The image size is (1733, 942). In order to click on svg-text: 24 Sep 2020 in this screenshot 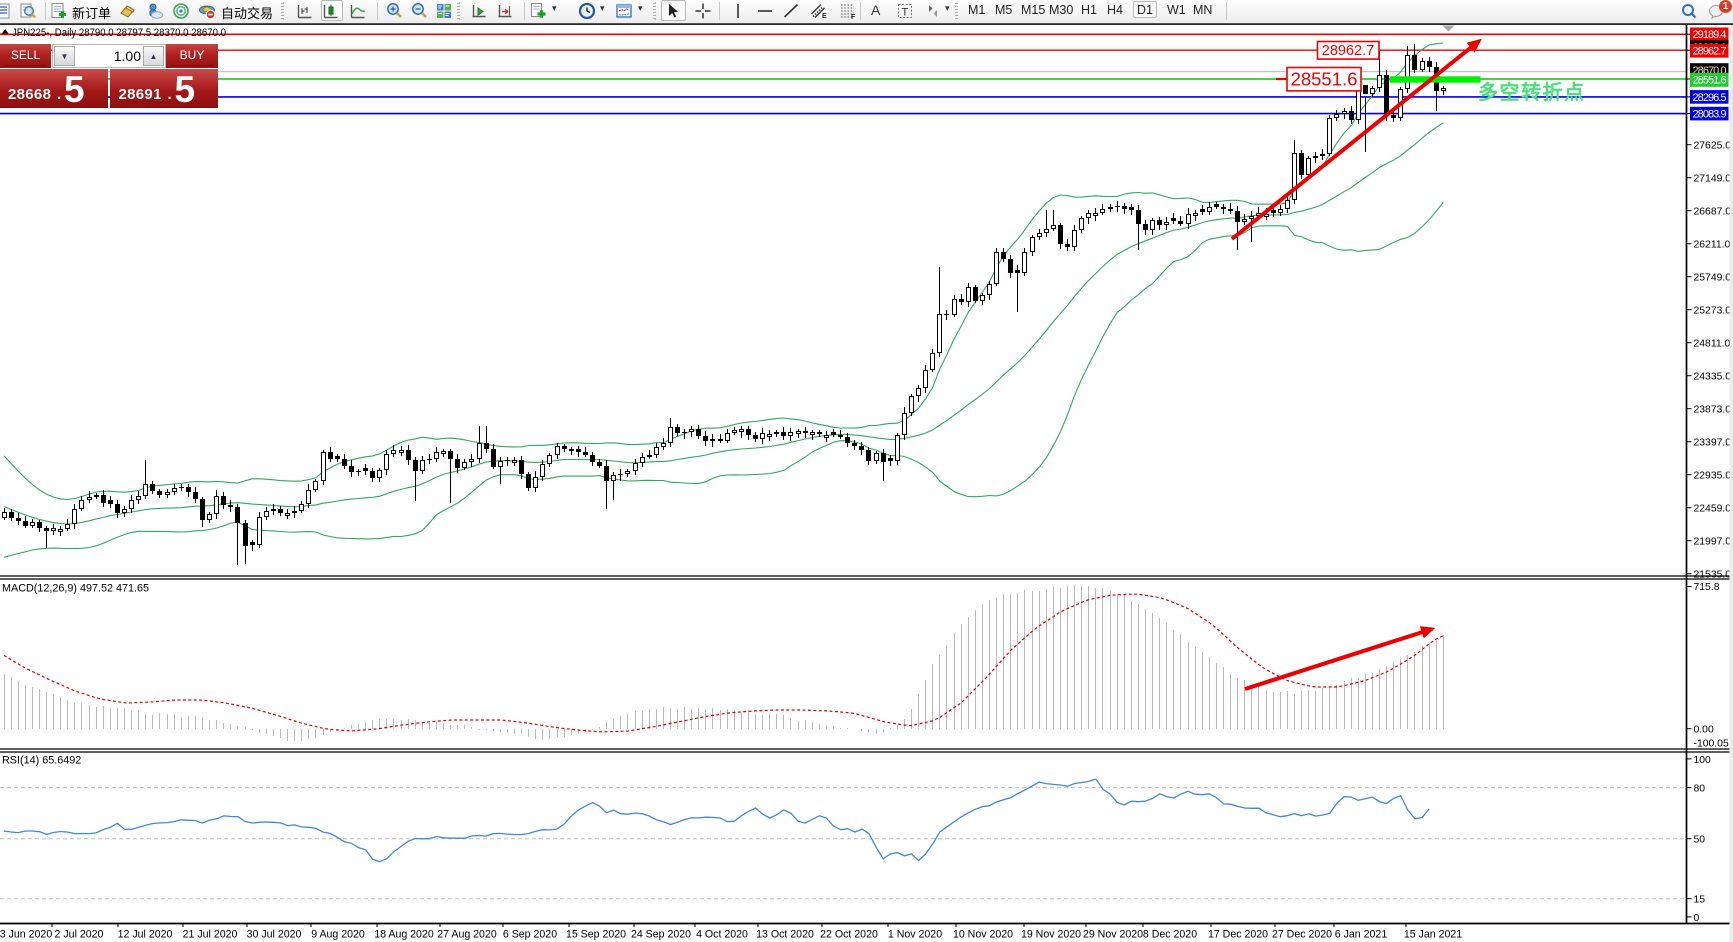, I will do `click(661, 935)`.